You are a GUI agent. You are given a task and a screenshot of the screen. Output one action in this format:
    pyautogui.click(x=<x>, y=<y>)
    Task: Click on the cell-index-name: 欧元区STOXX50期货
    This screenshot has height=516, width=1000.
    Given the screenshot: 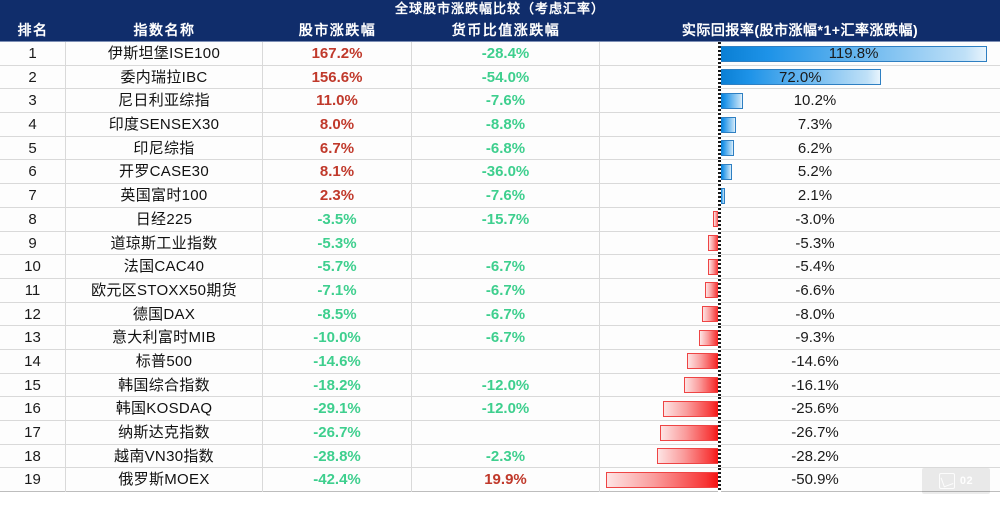 What is the action you would take?
    pyautogui.click(x=164, y=290)
    